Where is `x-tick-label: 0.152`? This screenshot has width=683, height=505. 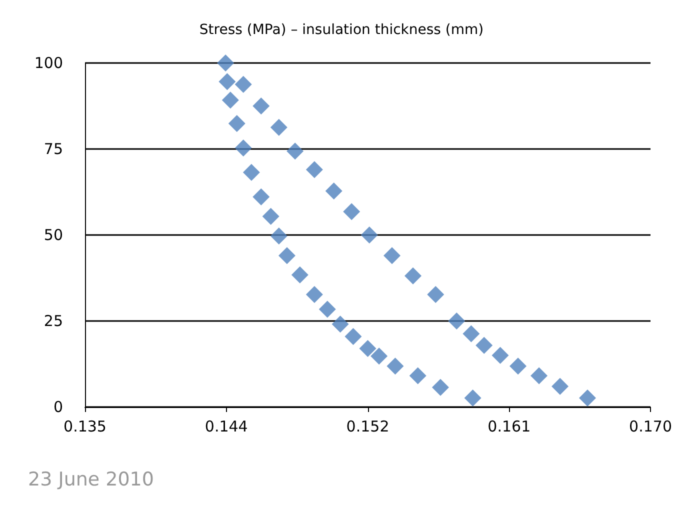
x-tick-label: 0.152 is located at coordinates (368, 427).